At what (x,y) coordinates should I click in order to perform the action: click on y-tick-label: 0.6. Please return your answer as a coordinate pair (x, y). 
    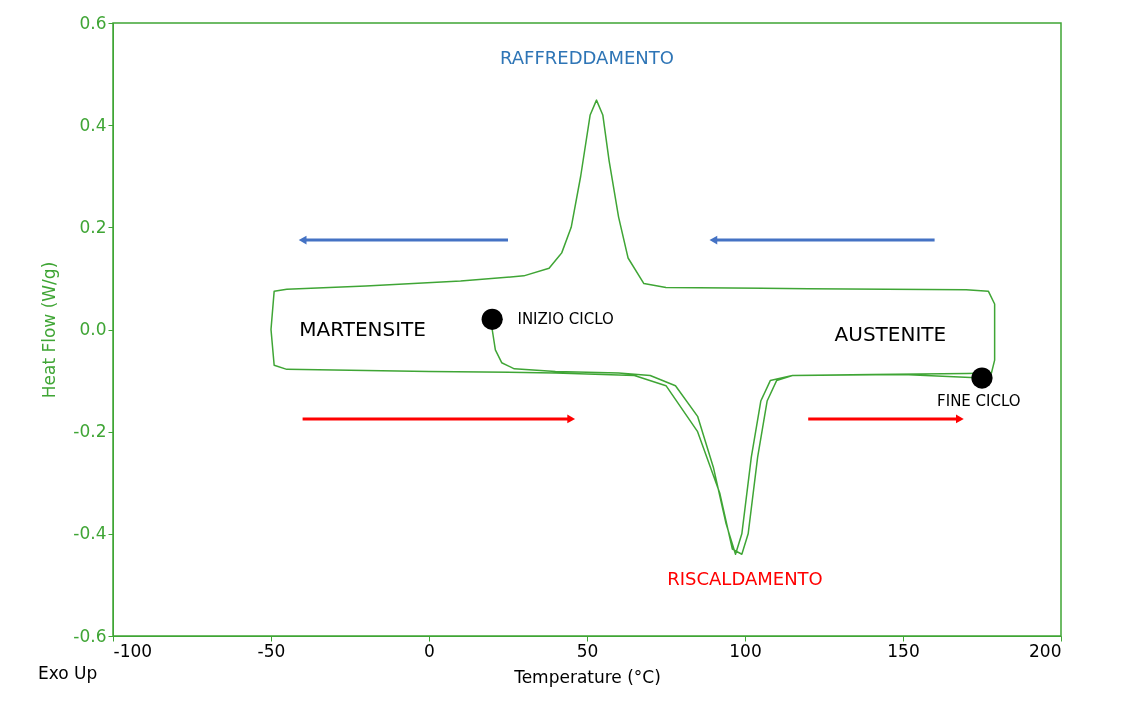
    Looking at the image, I should click on (93, 22).